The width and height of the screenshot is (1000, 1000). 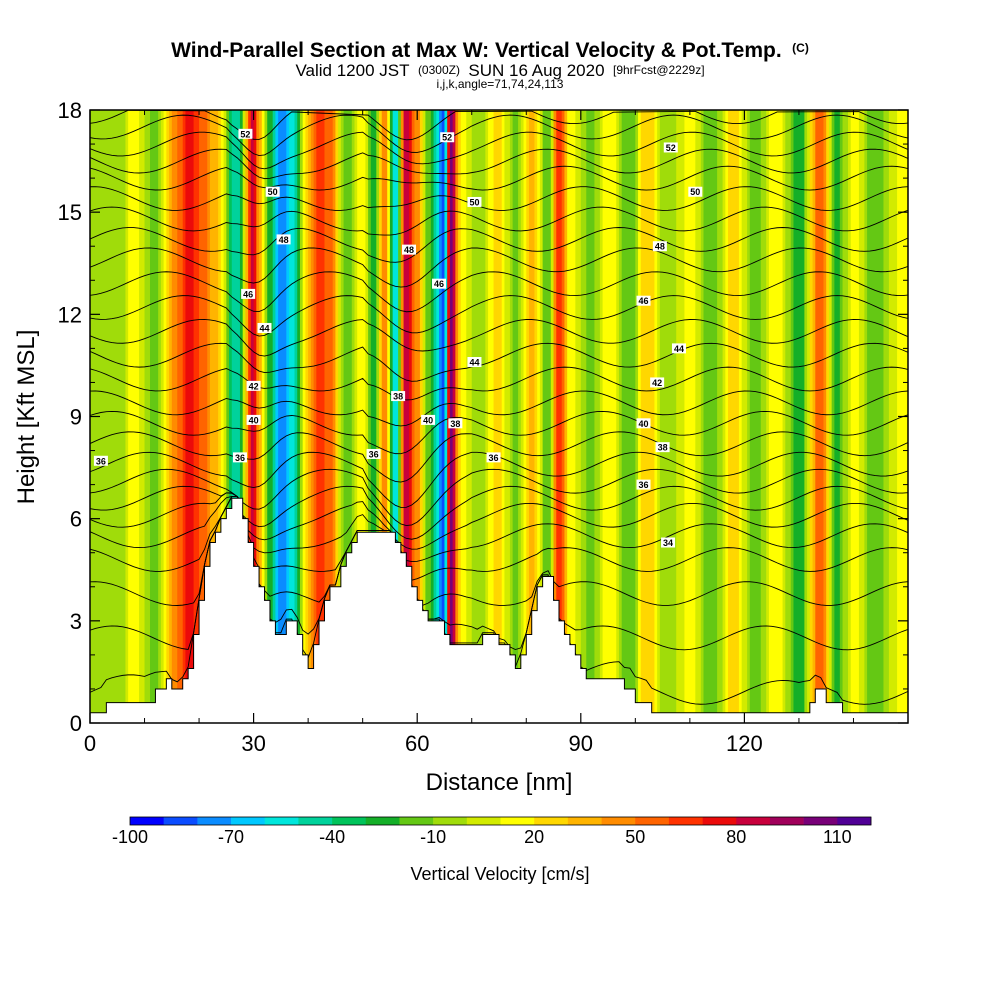 I want to click on y-tick-label: 15, so click(x=70, y=212).